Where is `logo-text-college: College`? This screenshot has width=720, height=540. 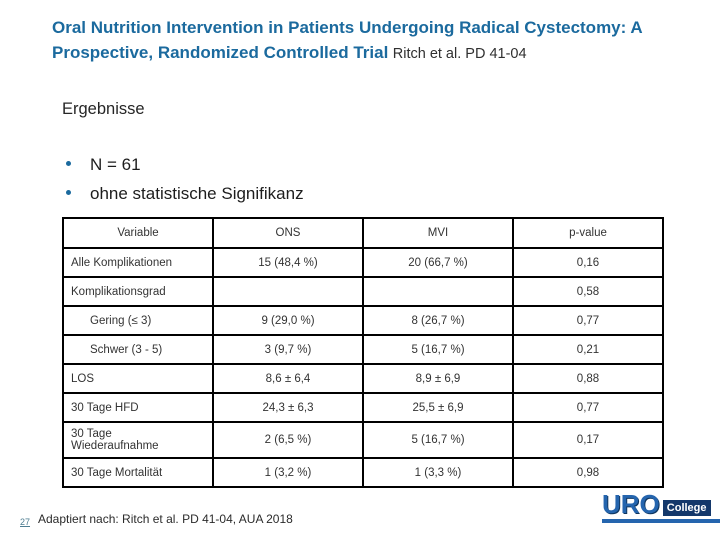 logo-text-college: College is located at coordinates (686, 508).